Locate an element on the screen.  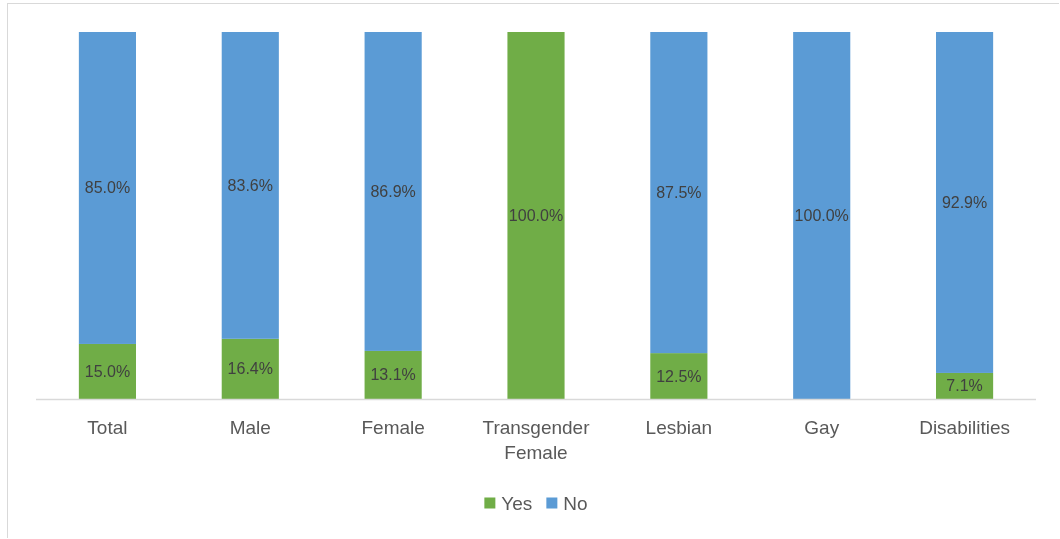
data-label: 86.9% is located at coordinates (393, 191).